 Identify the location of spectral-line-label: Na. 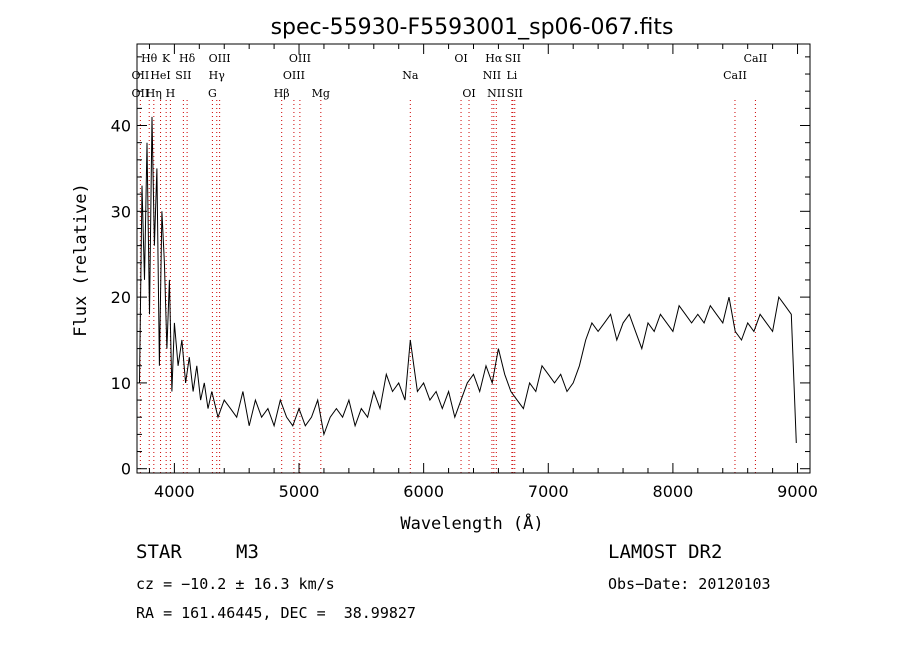
(410, 75).